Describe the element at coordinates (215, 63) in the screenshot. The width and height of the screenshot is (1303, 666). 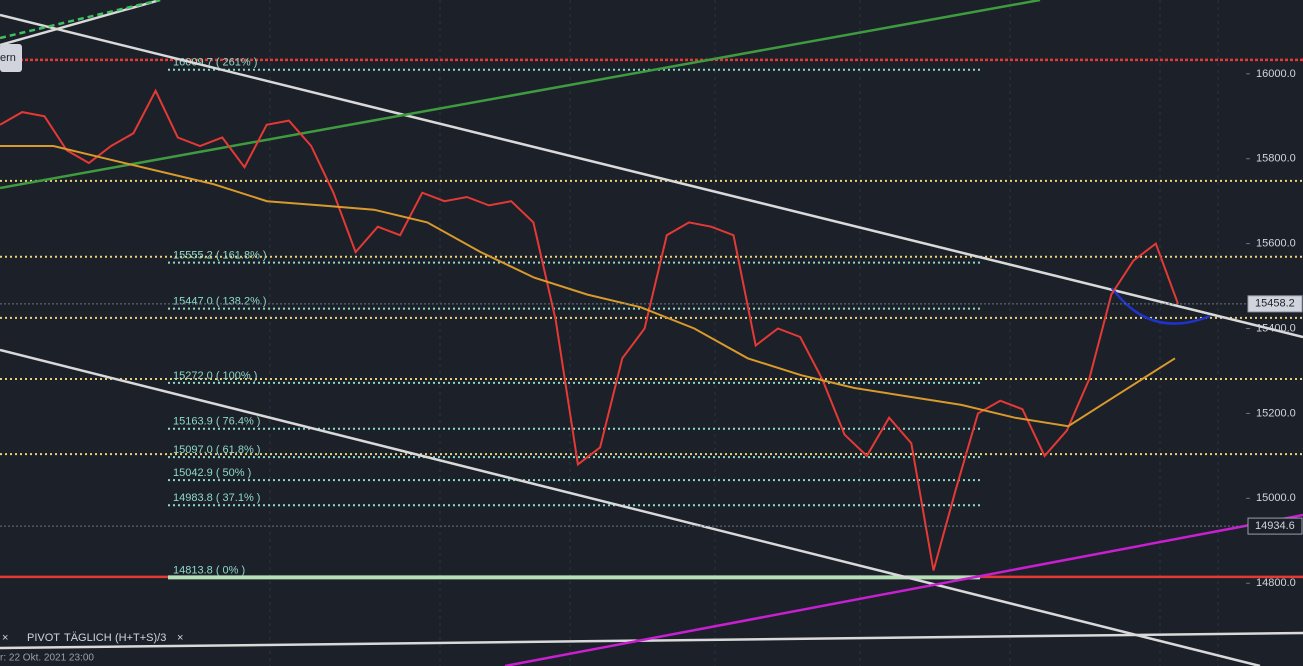
I see `fib-label: 16009.7 ( 261% )` at that location.